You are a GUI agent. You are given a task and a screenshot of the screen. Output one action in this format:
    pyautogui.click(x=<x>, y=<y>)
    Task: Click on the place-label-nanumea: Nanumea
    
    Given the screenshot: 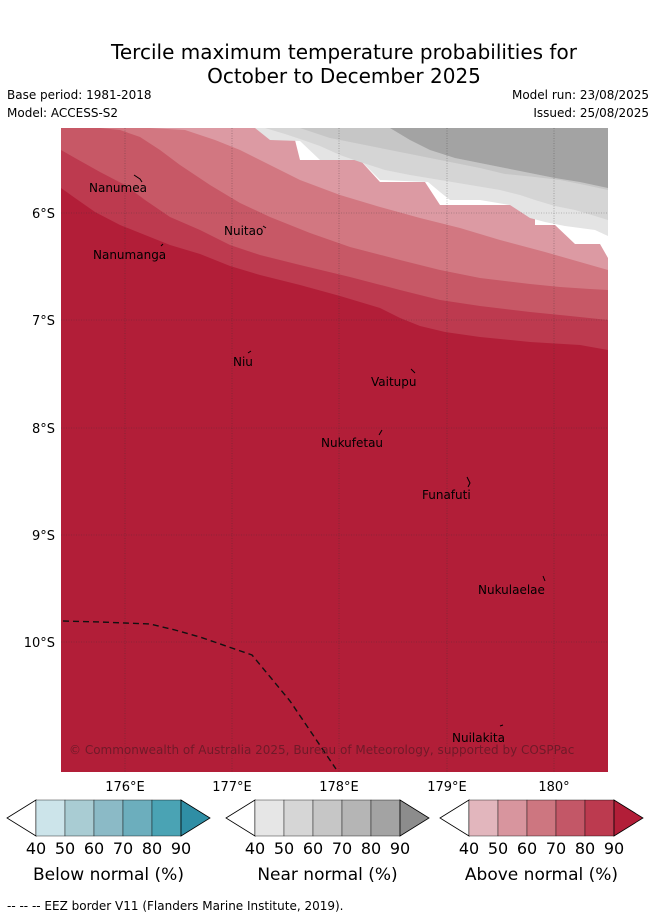 What is the action you would take?
    pyautogui.click(x=118, y=188)
    